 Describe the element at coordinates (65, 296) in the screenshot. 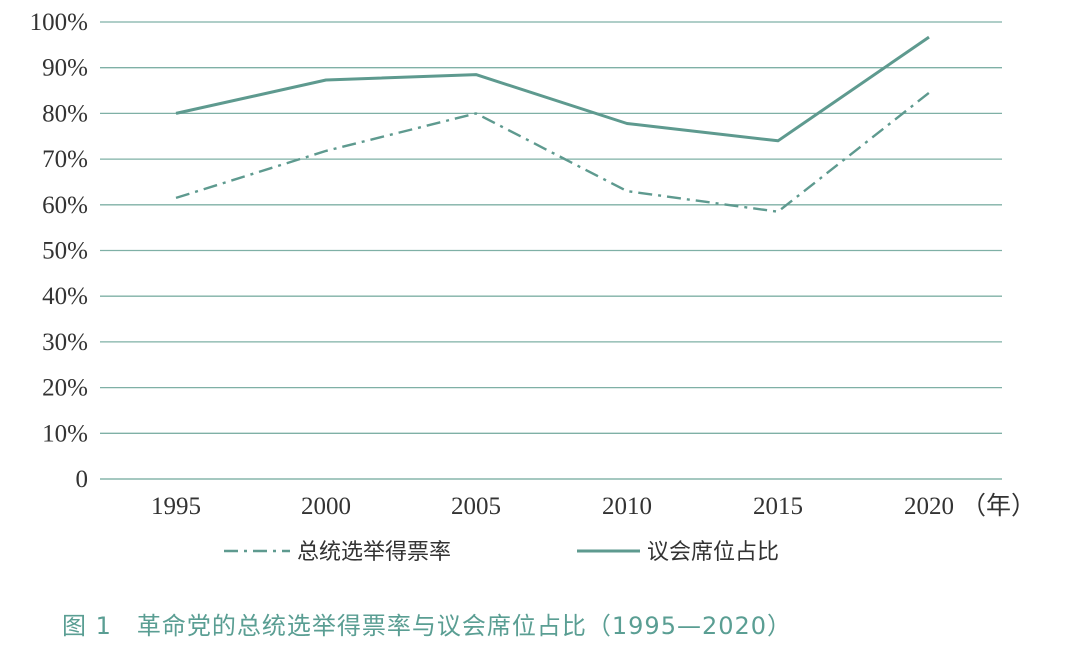

I see `y-tick-label: 40%` at that location.